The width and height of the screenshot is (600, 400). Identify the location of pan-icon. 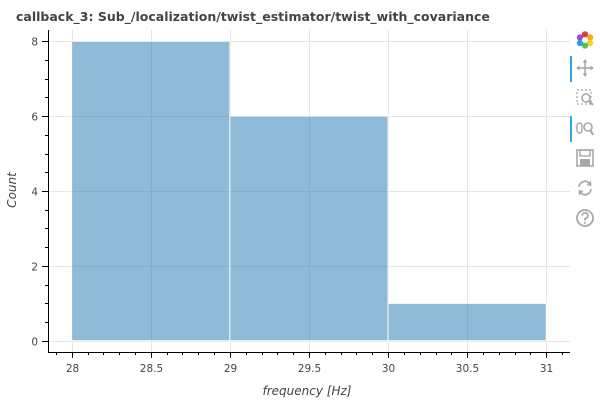
(585, 68).